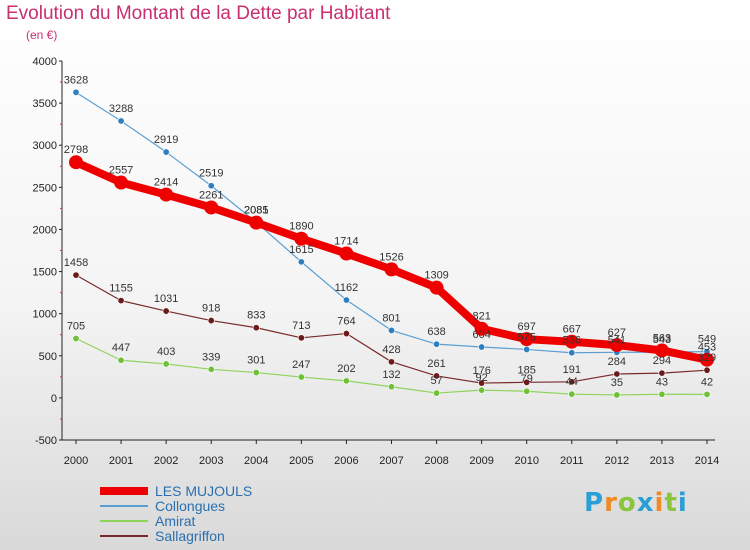 The width and height of the screenshot is (750, 550). What do you see at coordinates (436, 364) in the screenshot?
I see `data-label: 261` at bounding box center [436, 364].